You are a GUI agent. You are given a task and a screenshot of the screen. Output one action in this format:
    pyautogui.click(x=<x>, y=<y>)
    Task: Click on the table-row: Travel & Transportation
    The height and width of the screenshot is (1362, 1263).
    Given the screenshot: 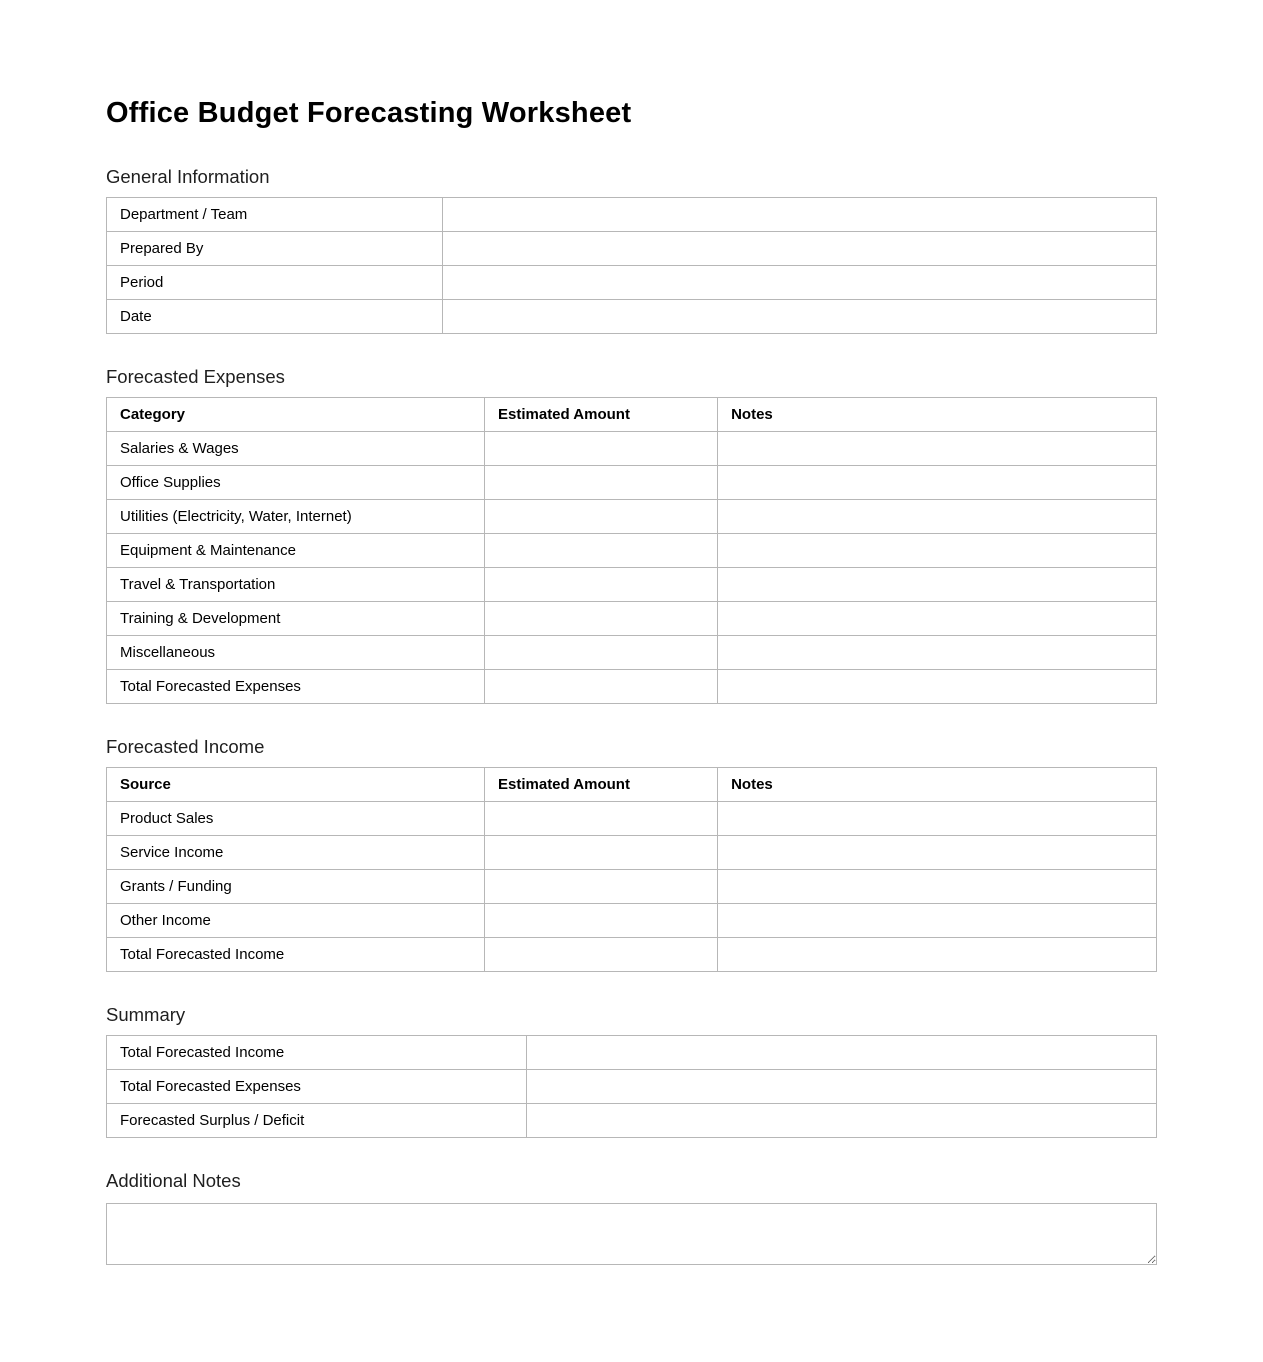 What is the action you would take?
    pyautogui.click(x=631, y=584)
    